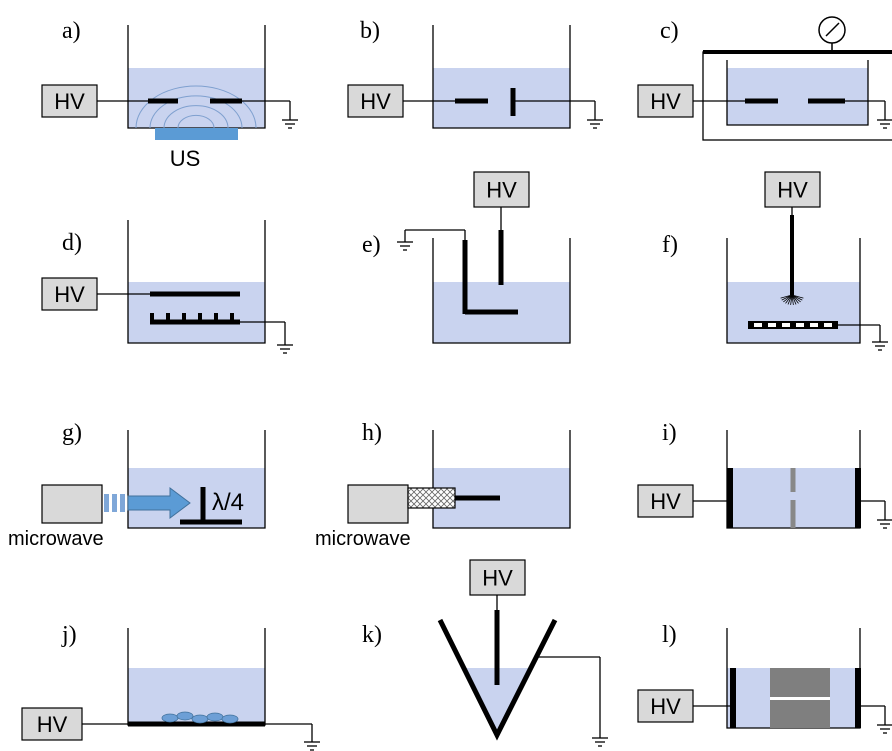 This screenshot has height=751, width=892. I want to click on panel-label: h), so click(372, 433).